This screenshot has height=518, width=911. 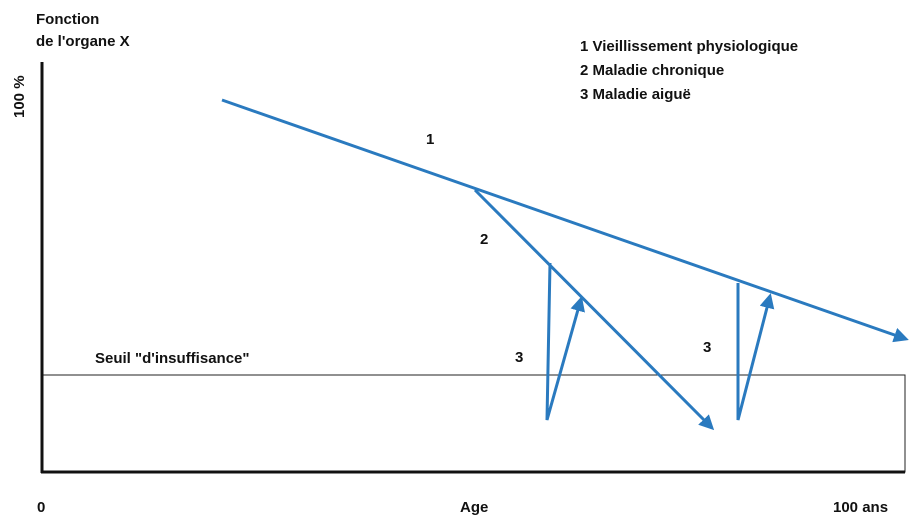 What do you see at coordinates (19, 96) in the screenshot?
I see `y-axis-top-label: 100 %` at bounding box center [19, 96].